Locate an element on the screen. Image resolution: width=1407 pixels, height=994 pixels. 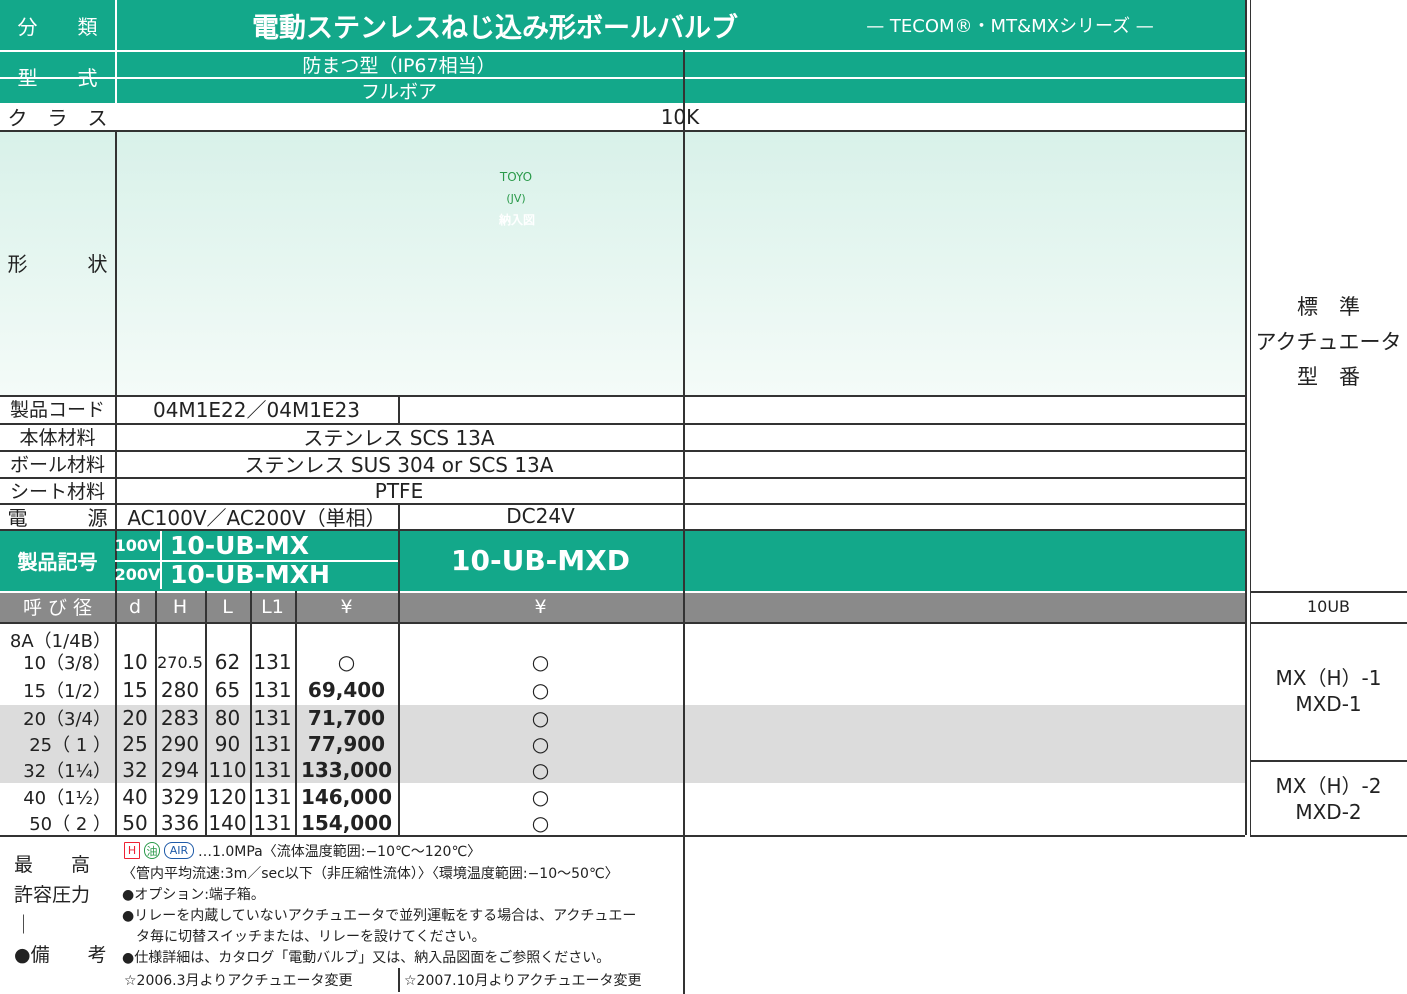
cell: 154,000 is located at coordinates (346, 823).